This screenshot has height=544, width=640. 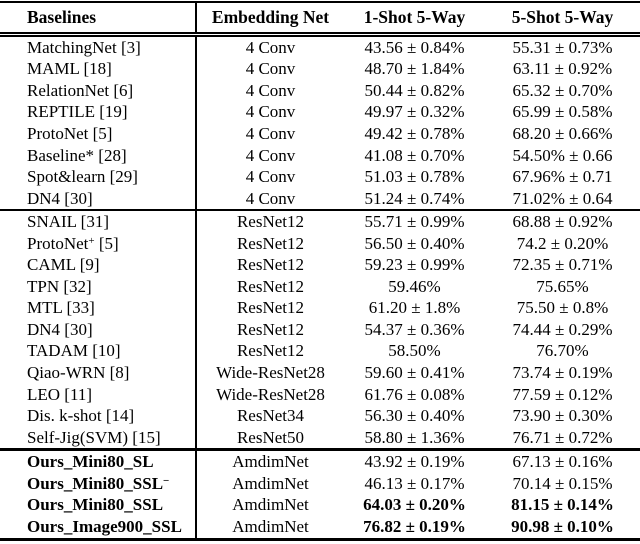 I want to click on method-cell: Ours_Mini80_SSL, so click(x=98, y=505).